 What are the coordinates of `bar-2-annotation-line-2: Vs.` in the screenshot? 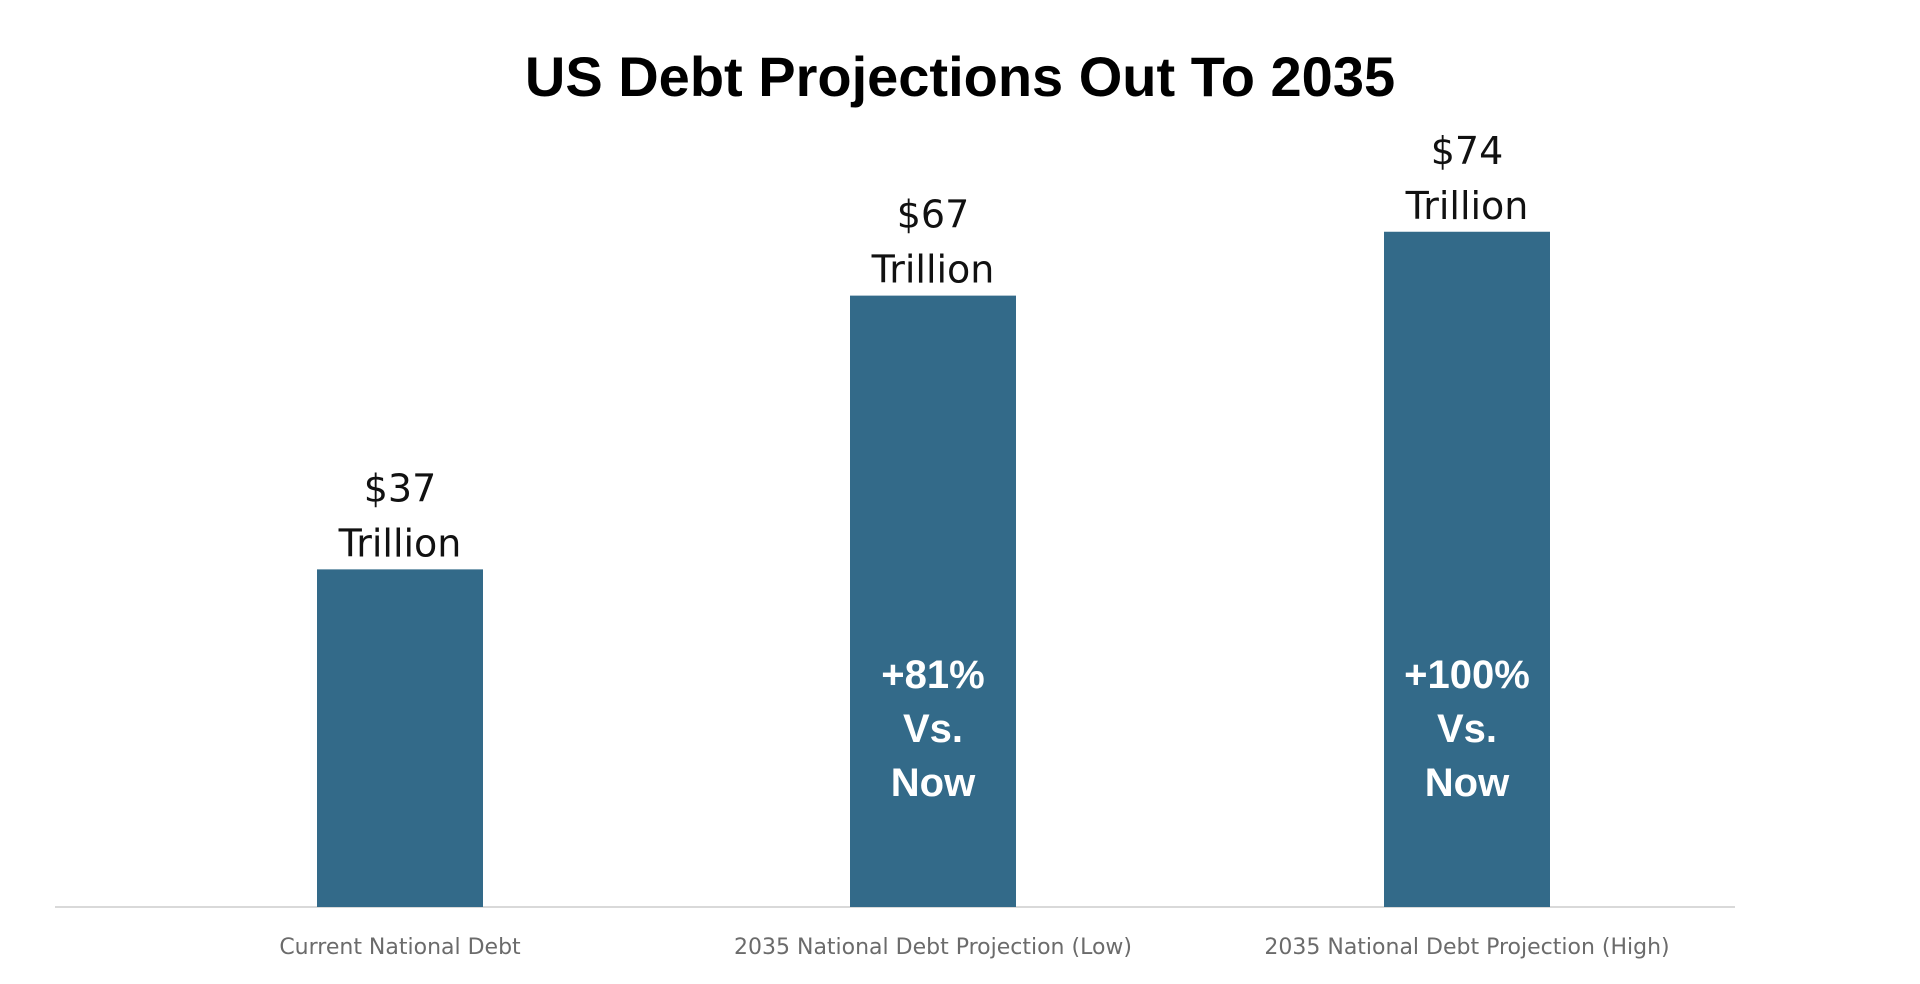 It's located at (933, 729).